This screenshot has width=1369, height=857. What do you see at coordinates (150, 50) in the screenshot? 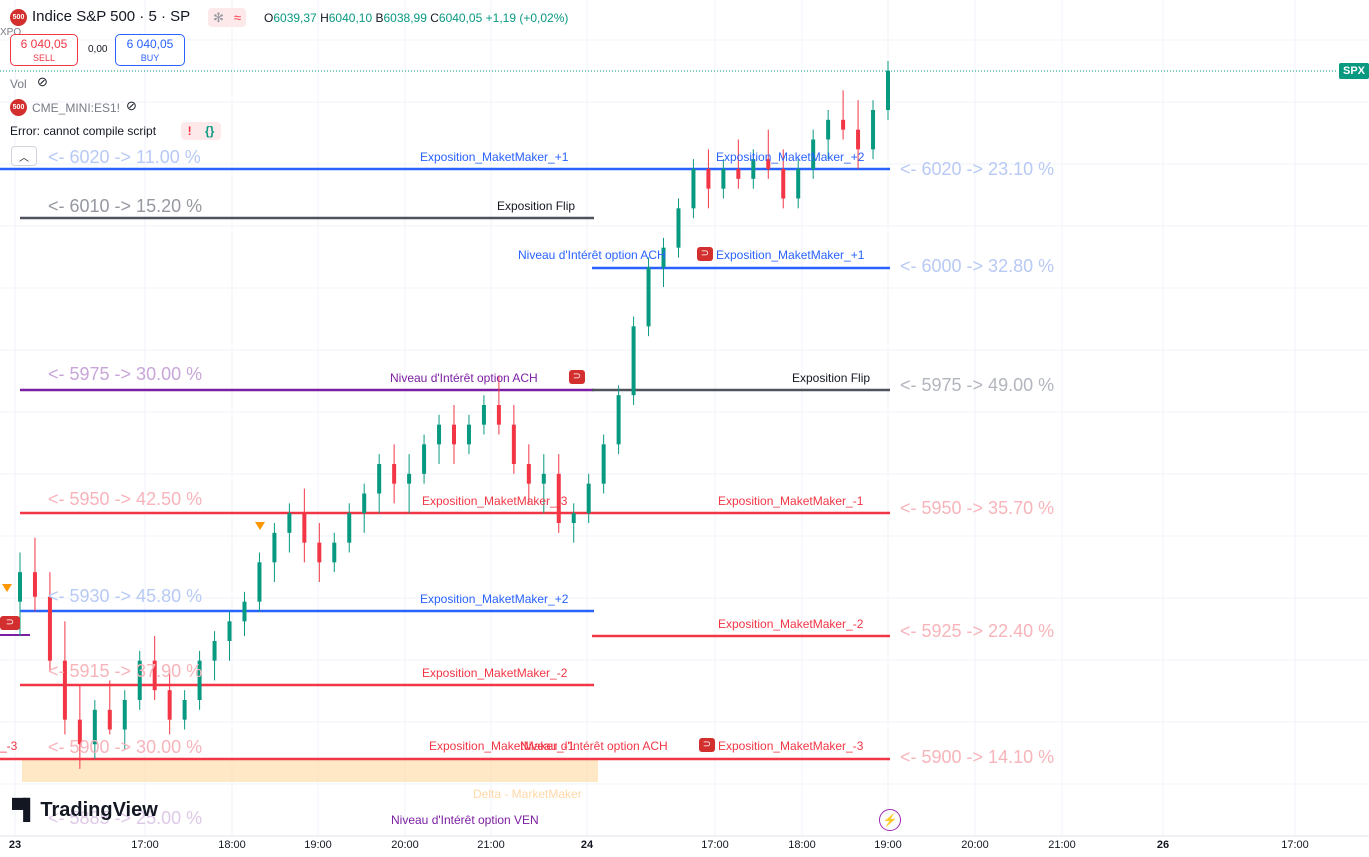
I see `buy-button: 6 040,05 BUY` at bounding box center [150, 50].